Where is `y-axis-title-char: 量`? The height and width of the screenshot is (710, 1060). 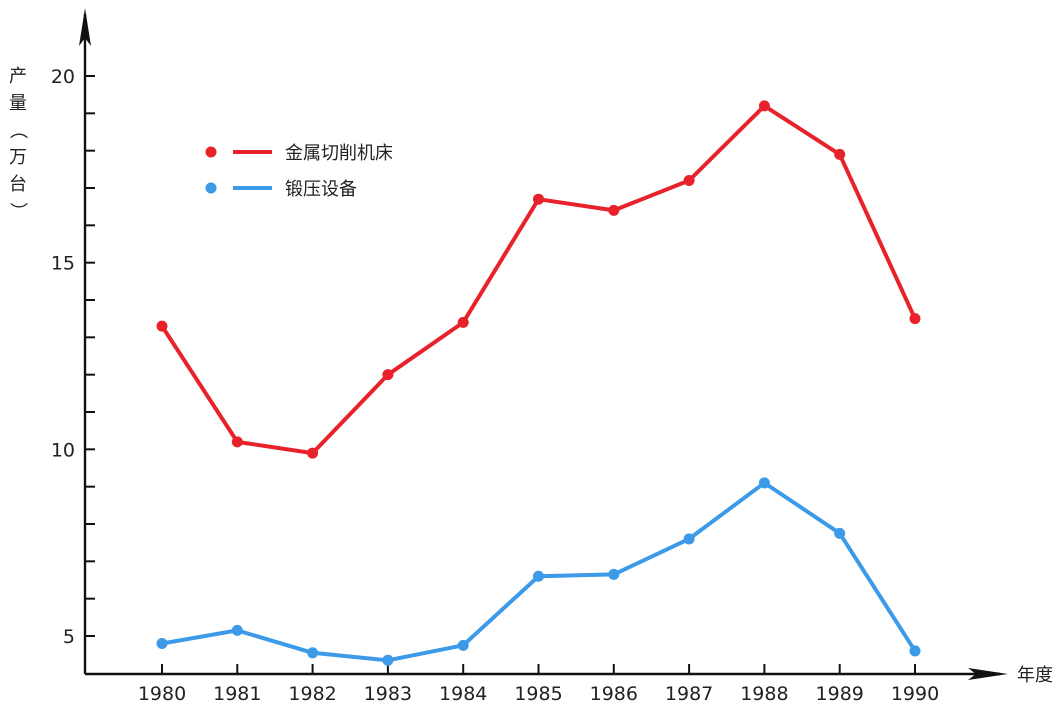
y-axis-title-char: 量 is located at coordinates (18, 103).